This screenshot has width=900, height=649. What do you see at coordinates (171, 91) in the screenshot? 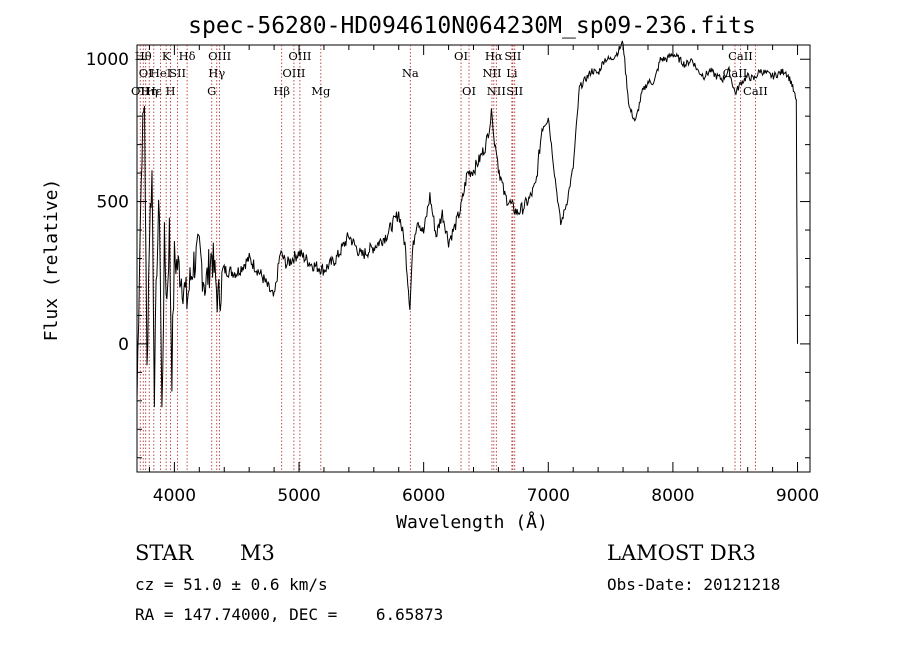
I see `spectral-line-label: H` at bounding box center [171, 91].